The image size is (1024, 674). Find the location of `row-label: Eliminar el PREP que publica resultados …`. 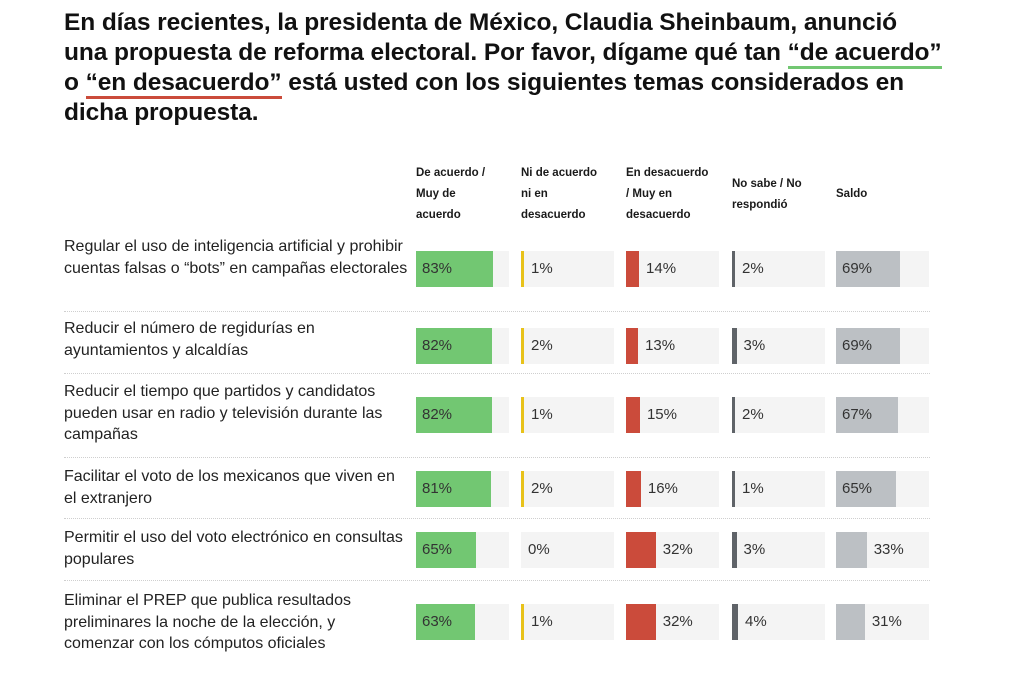

row-label: Eliminar el PREP que publica resultados … is located at coordinates (207, 622).